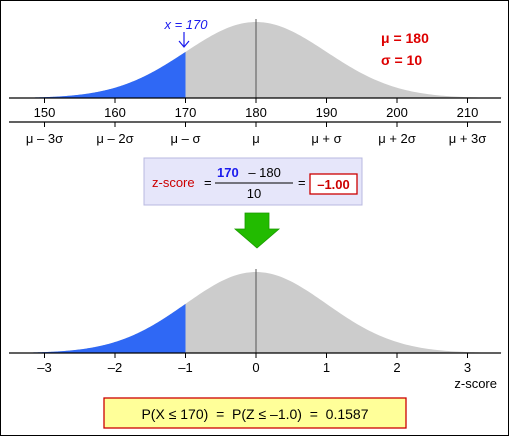 Image resolution: width=509 pixels, height=440 pixels. I want to click on top-shaded-tail, so click(97, 74).